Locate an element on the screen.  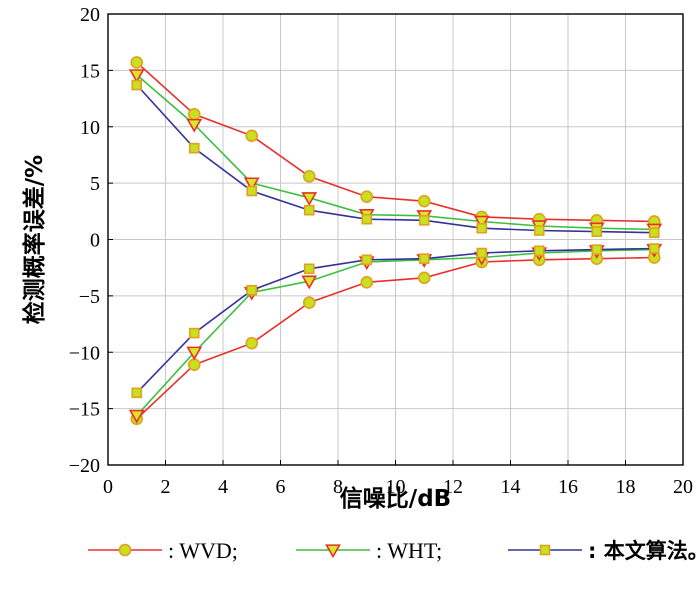
legend: : WVD; : WHT; : 本文算法。 is located at coordinates (394, 550).